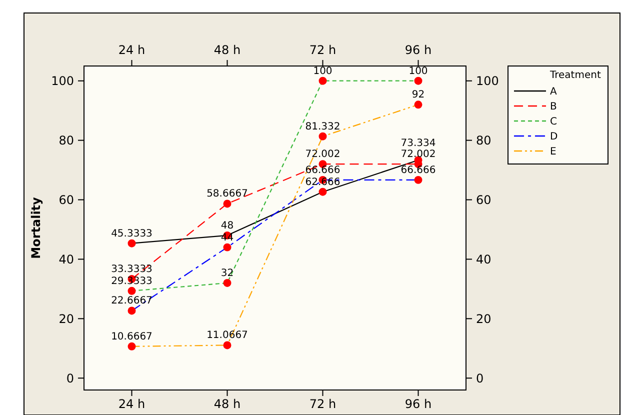 This screenshot has width=622, height=415. What do you see at coordinates (480, 378) in the screenshot?
I see `y2-tick-label: 0` at bounding box center [480, 378].